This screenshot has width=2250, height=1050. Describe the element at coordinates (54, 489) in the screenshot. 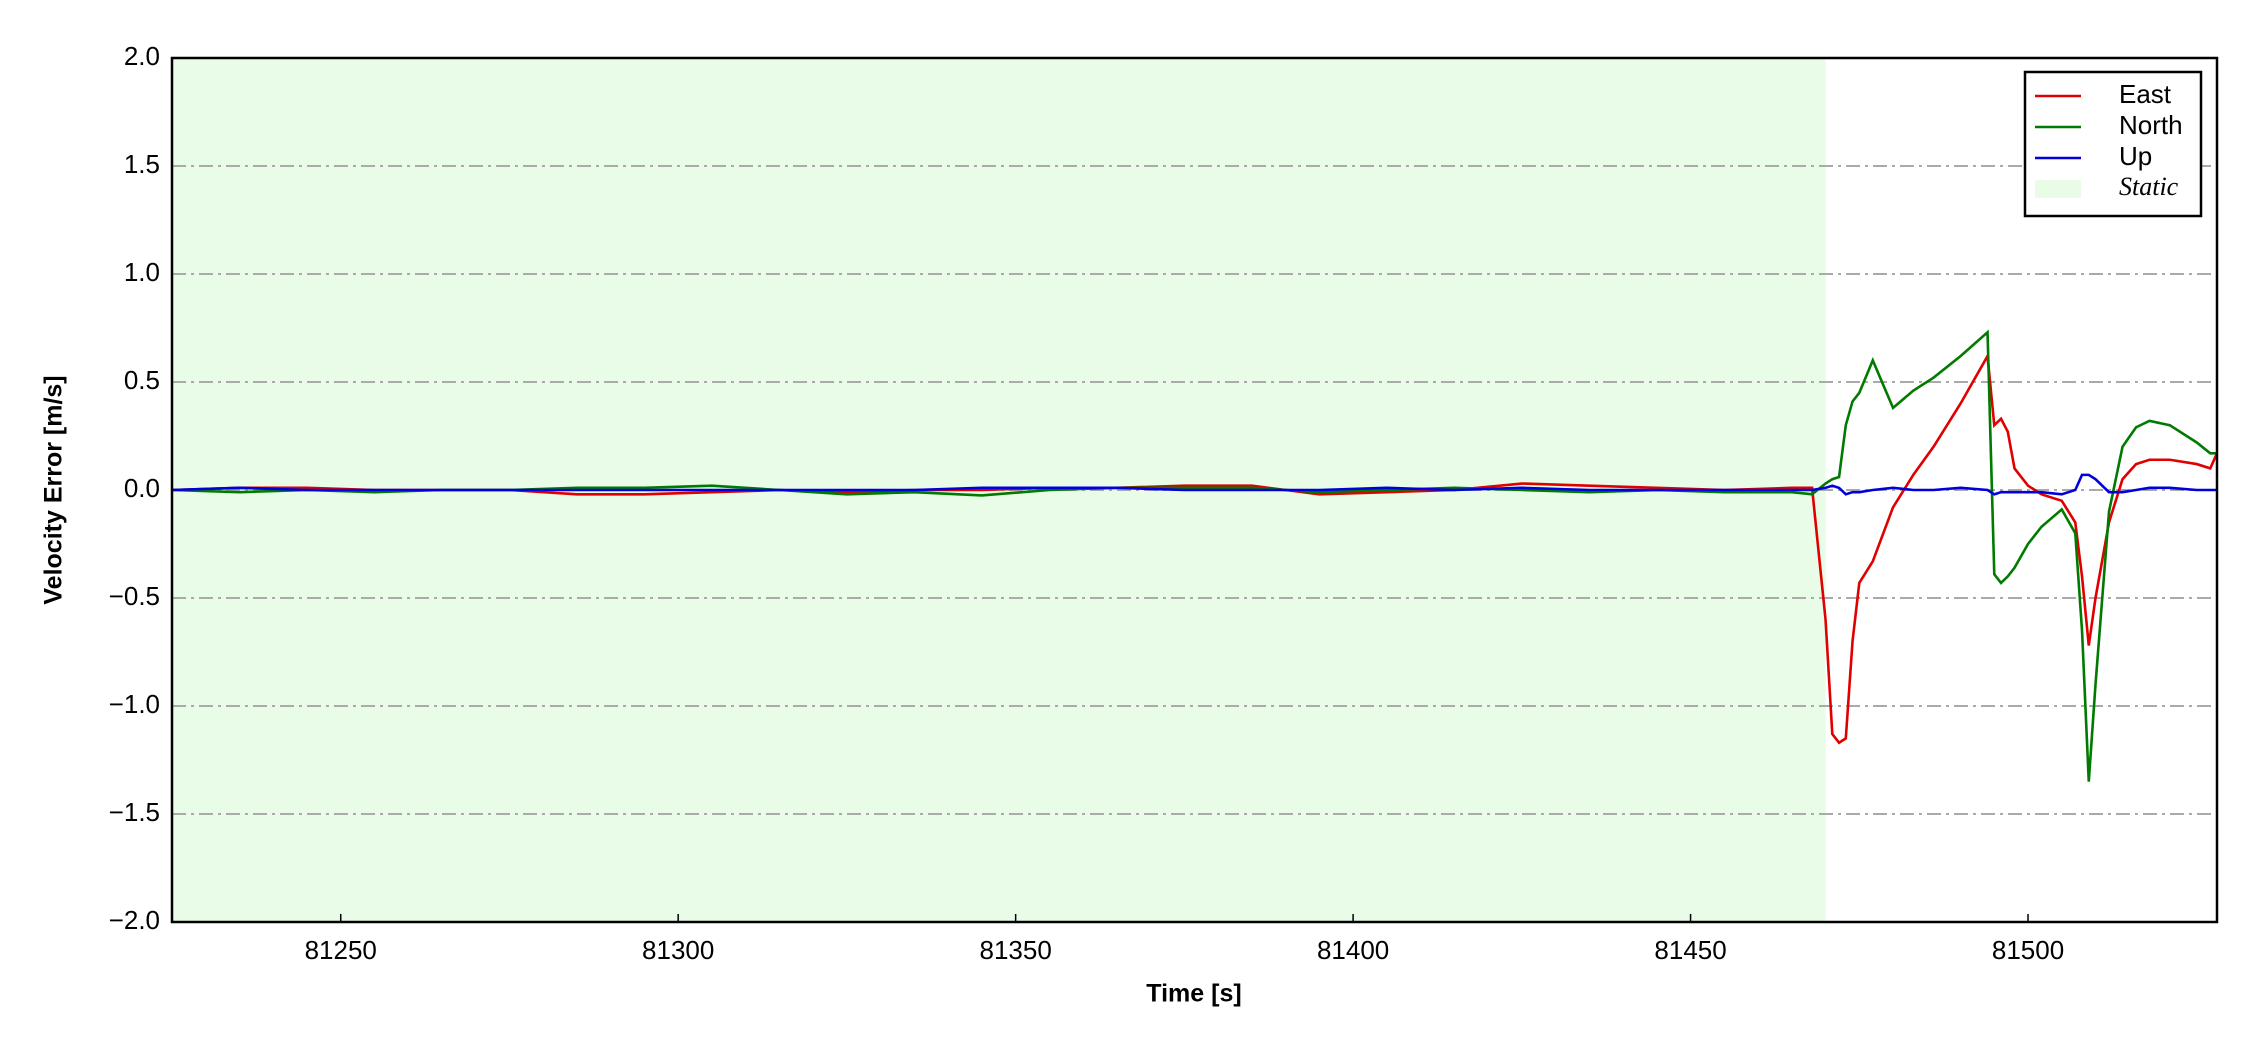

I see `y-axis-label: Velocity Error [m/s]` at that location.